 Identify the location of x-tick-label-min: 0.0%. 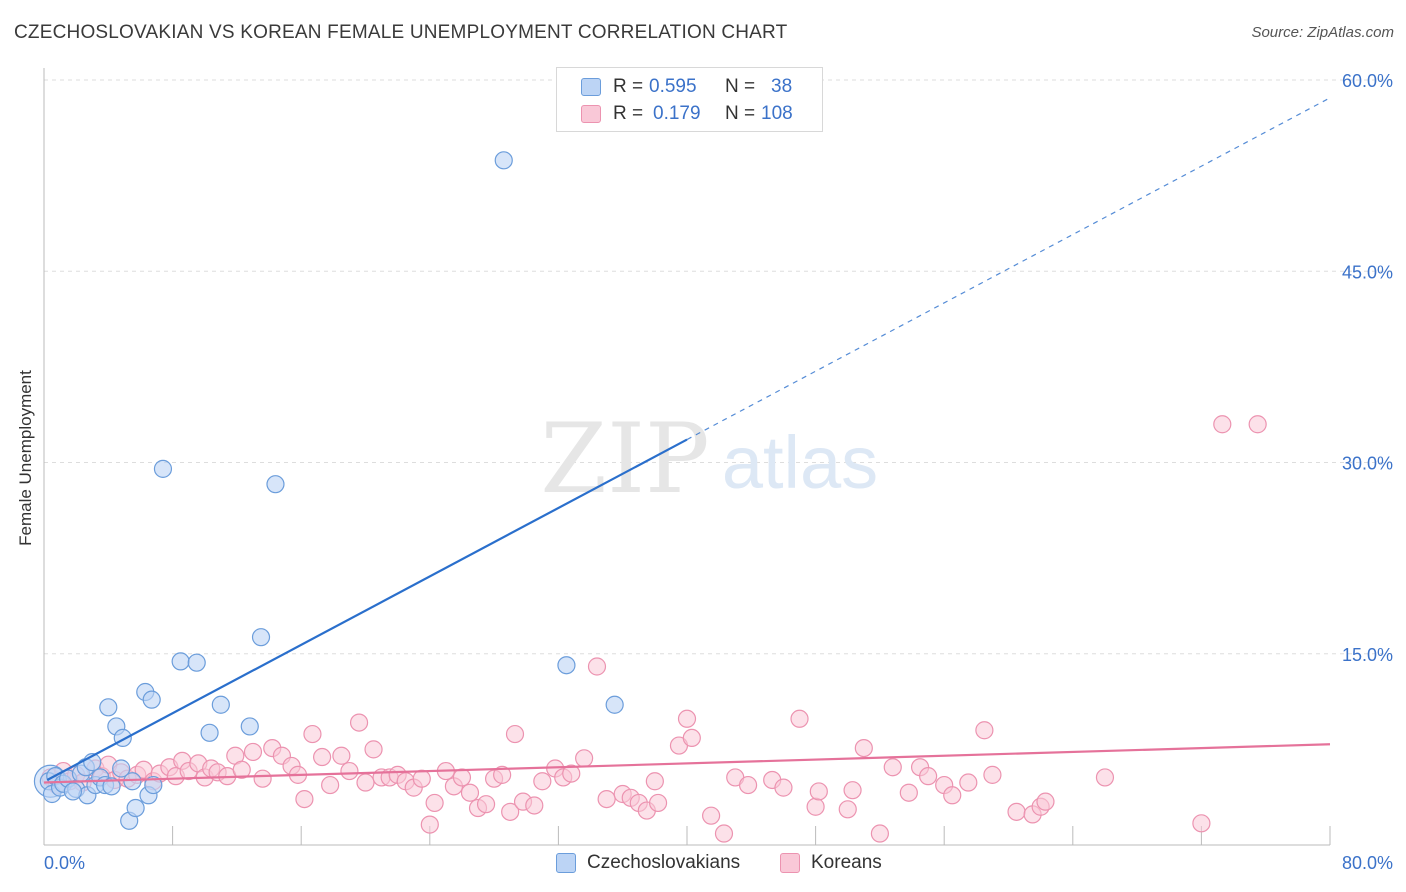
(64, 863).